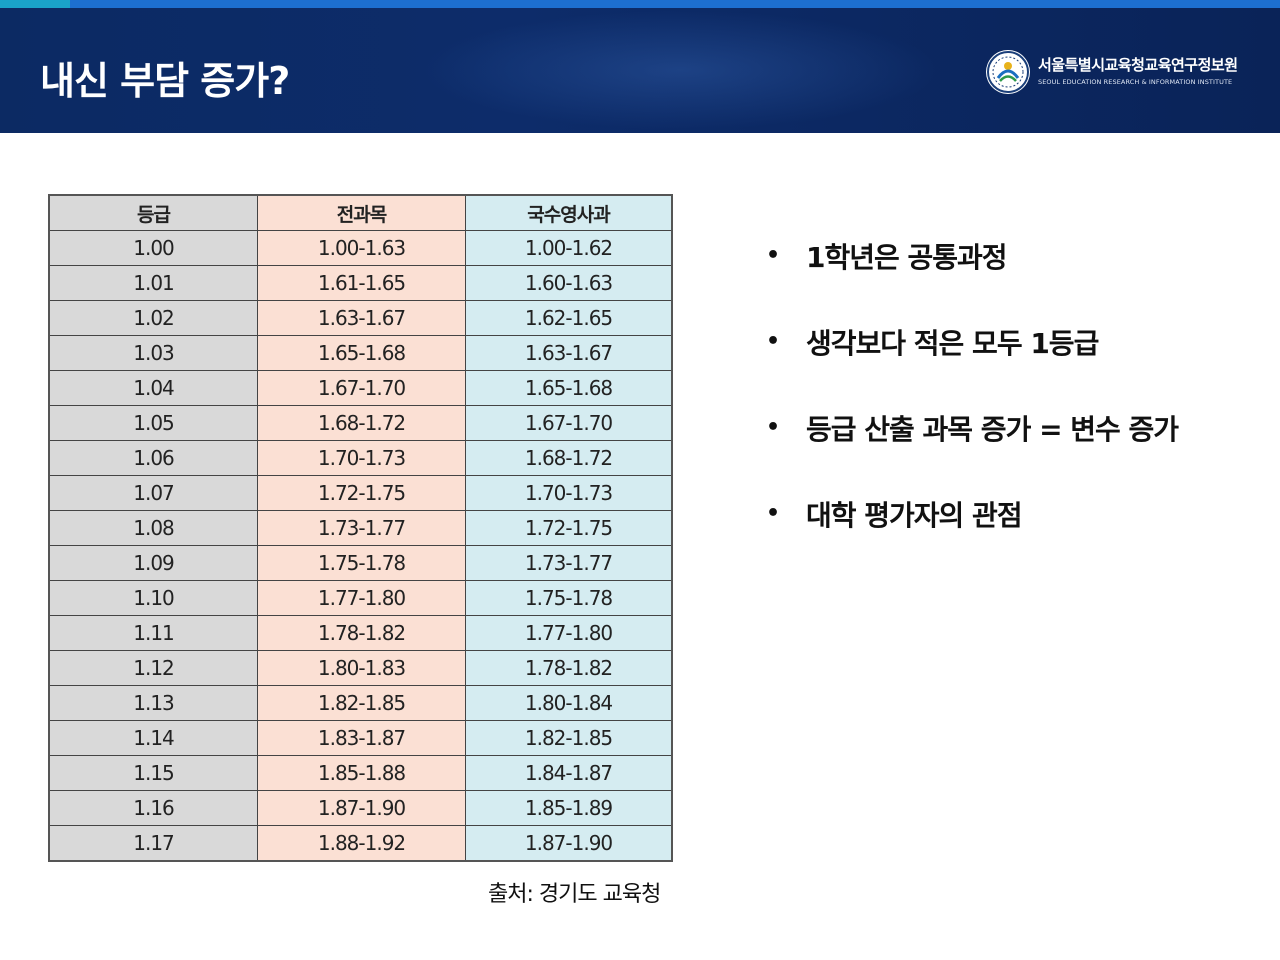  I want to click on cell-all-subjects: 1.63-1.67, so click(361, 318).